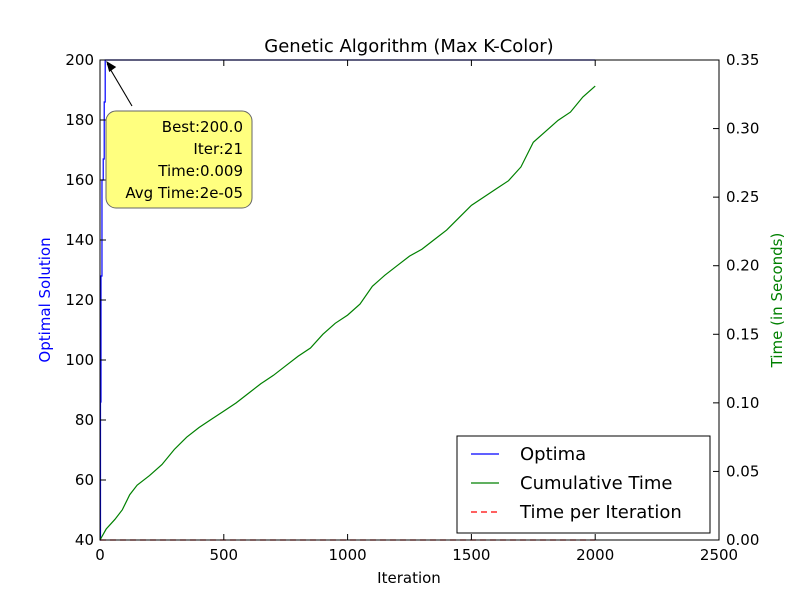  I want to click on annotation-line: Time:0.009, so click(200, 171).